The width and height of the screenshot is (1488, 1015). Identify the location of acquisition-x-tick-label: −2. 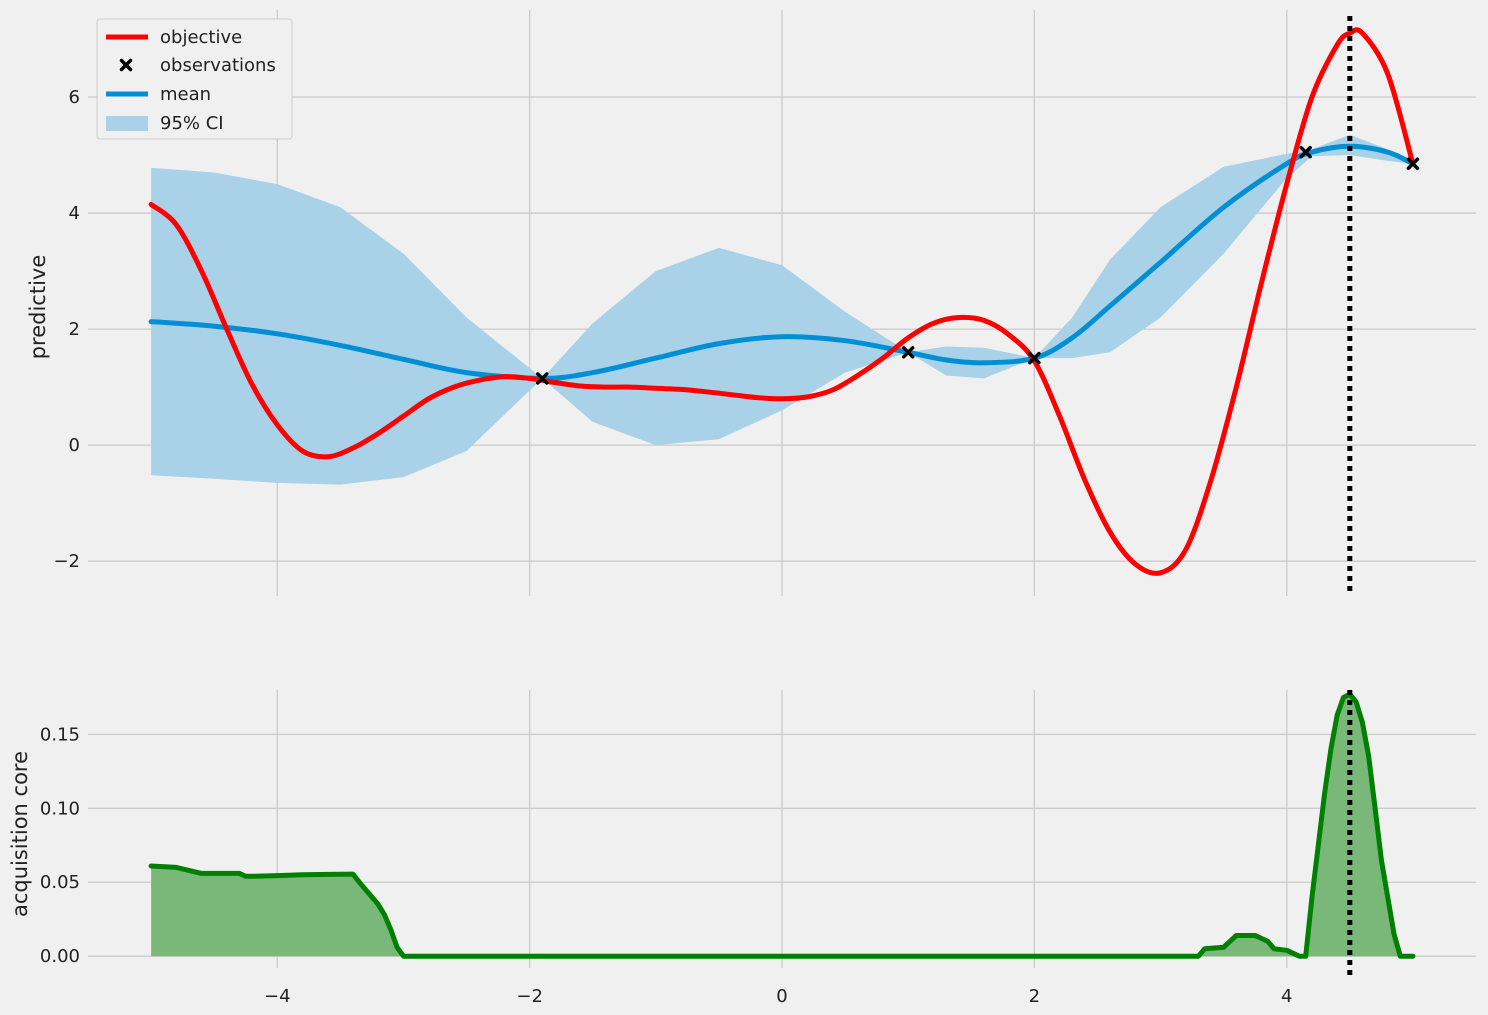
(529, 996).